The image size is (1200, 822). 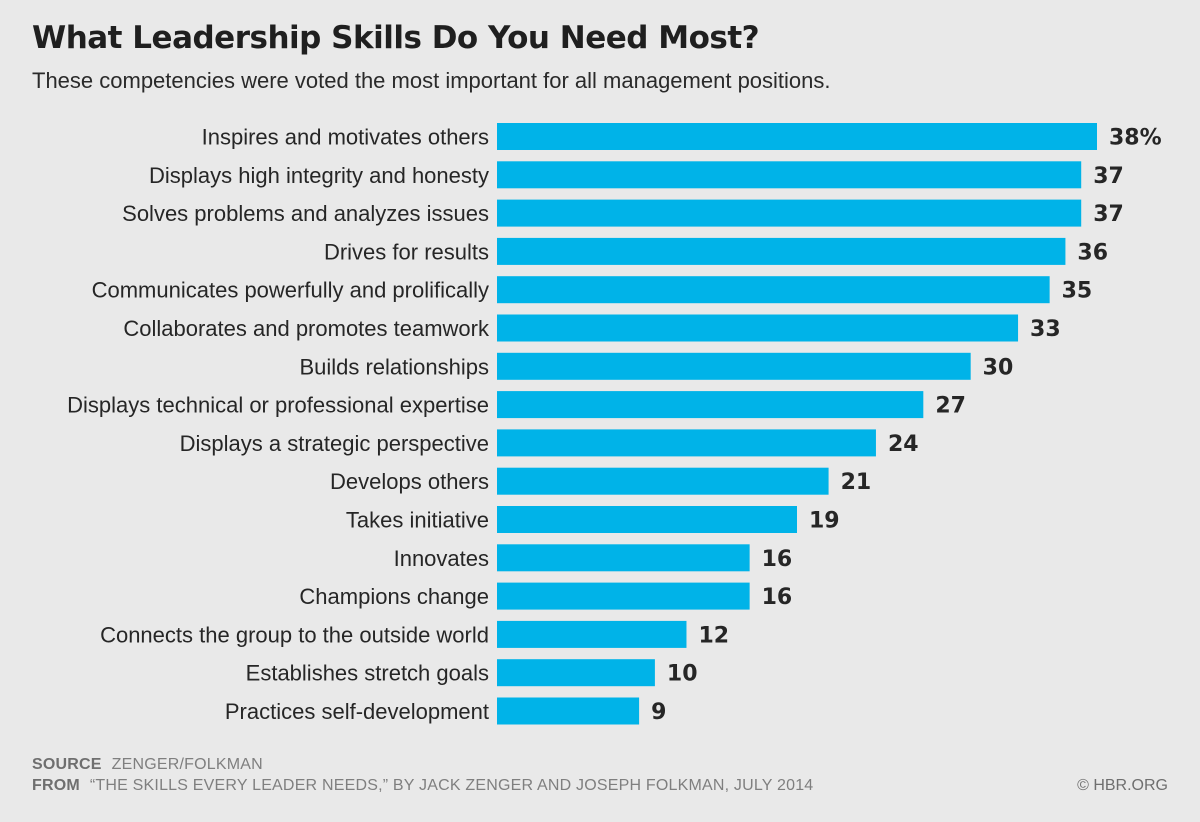 What do you see at coordinates (394, 366) in the screenshot?
I see `category-label-6: Builds relationships` at bounding box center [394, 366].